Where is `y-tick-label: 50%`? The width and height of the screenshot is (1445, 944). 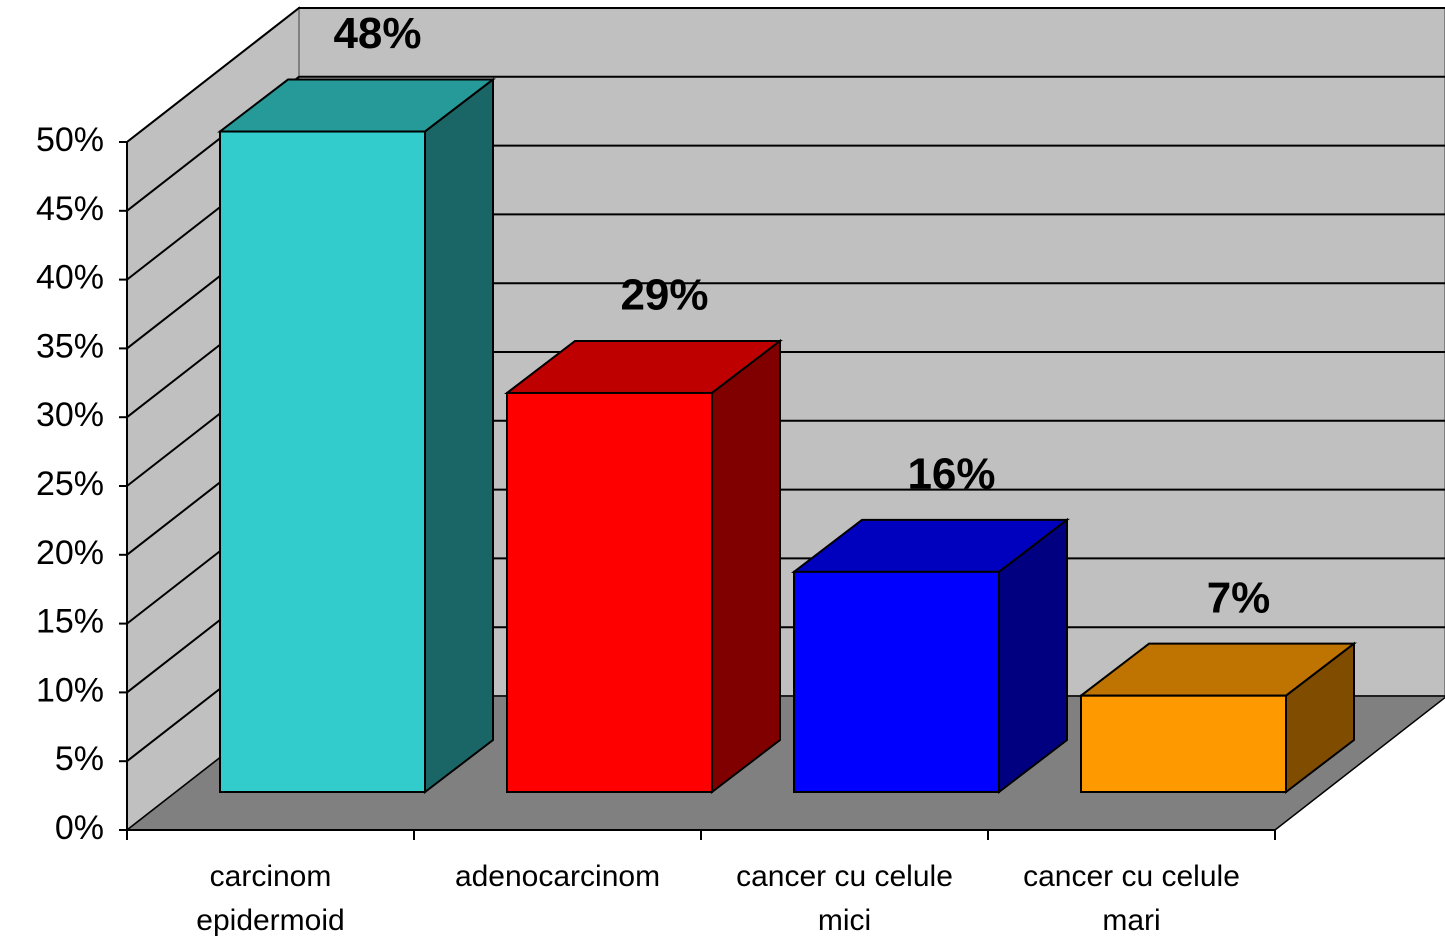 y-tick-label: 50% is located at coordinates (70, 140).